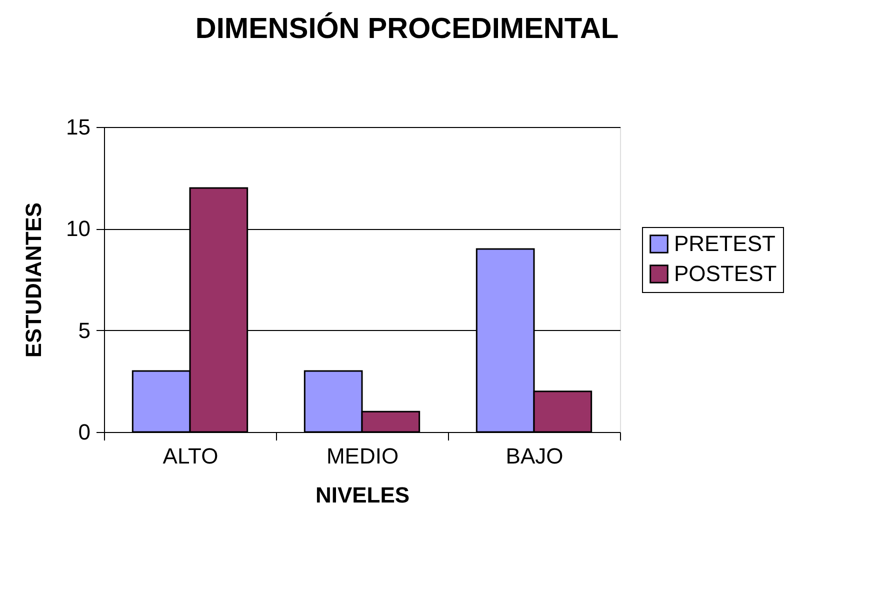 Image resolution: width=886 pixels, height=596 pixels. Describe the element at coordinates (190, 456) in the screenshot. I see `x-tick-label: ALTO` at that location.